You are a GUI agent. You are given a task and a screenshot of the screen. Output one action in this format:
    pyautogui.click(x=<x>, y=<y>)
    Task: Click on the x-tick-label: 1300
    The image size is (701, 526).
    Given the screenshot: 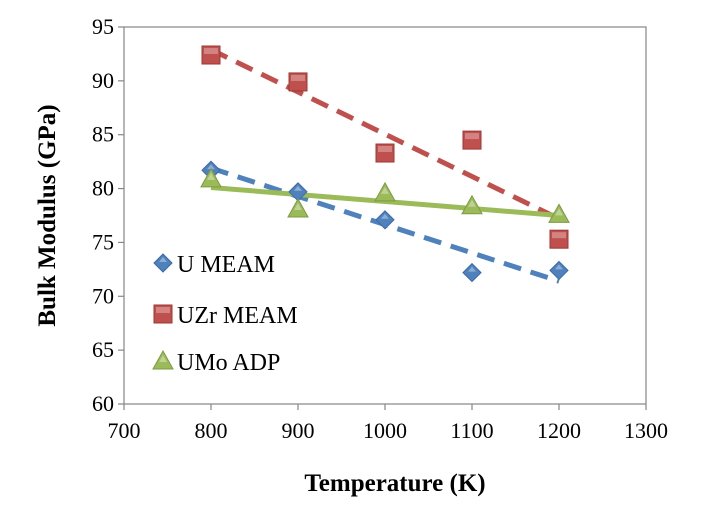 What is the action you would take?
    pyautogui.click(x=646, y=430)
    